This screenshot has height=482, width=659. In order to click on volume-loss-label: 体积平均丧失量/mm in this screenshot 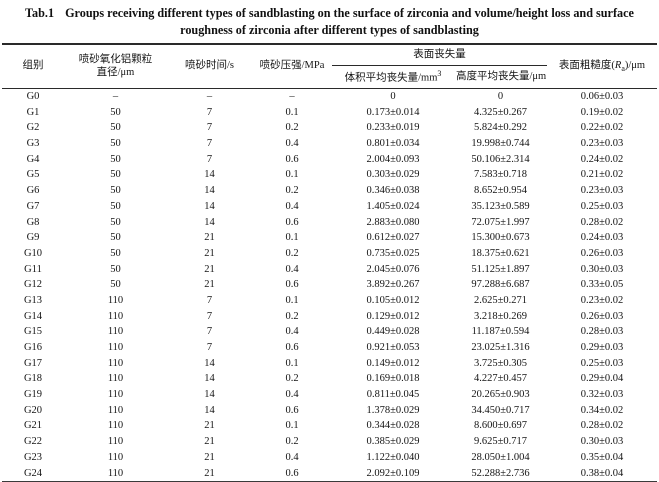, I will do `click(391, 78)`.